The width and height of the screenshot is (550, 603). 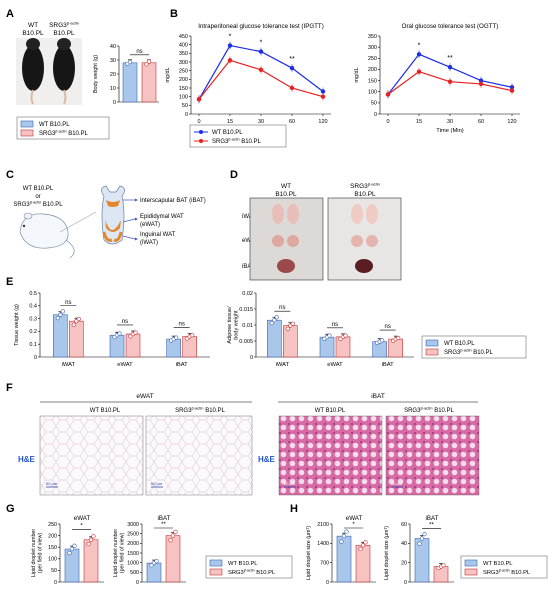 What do you see at coordinates (37, 197) in the screenshot?
I see `schematic-line-2: or` at bounding box center [37, 197].